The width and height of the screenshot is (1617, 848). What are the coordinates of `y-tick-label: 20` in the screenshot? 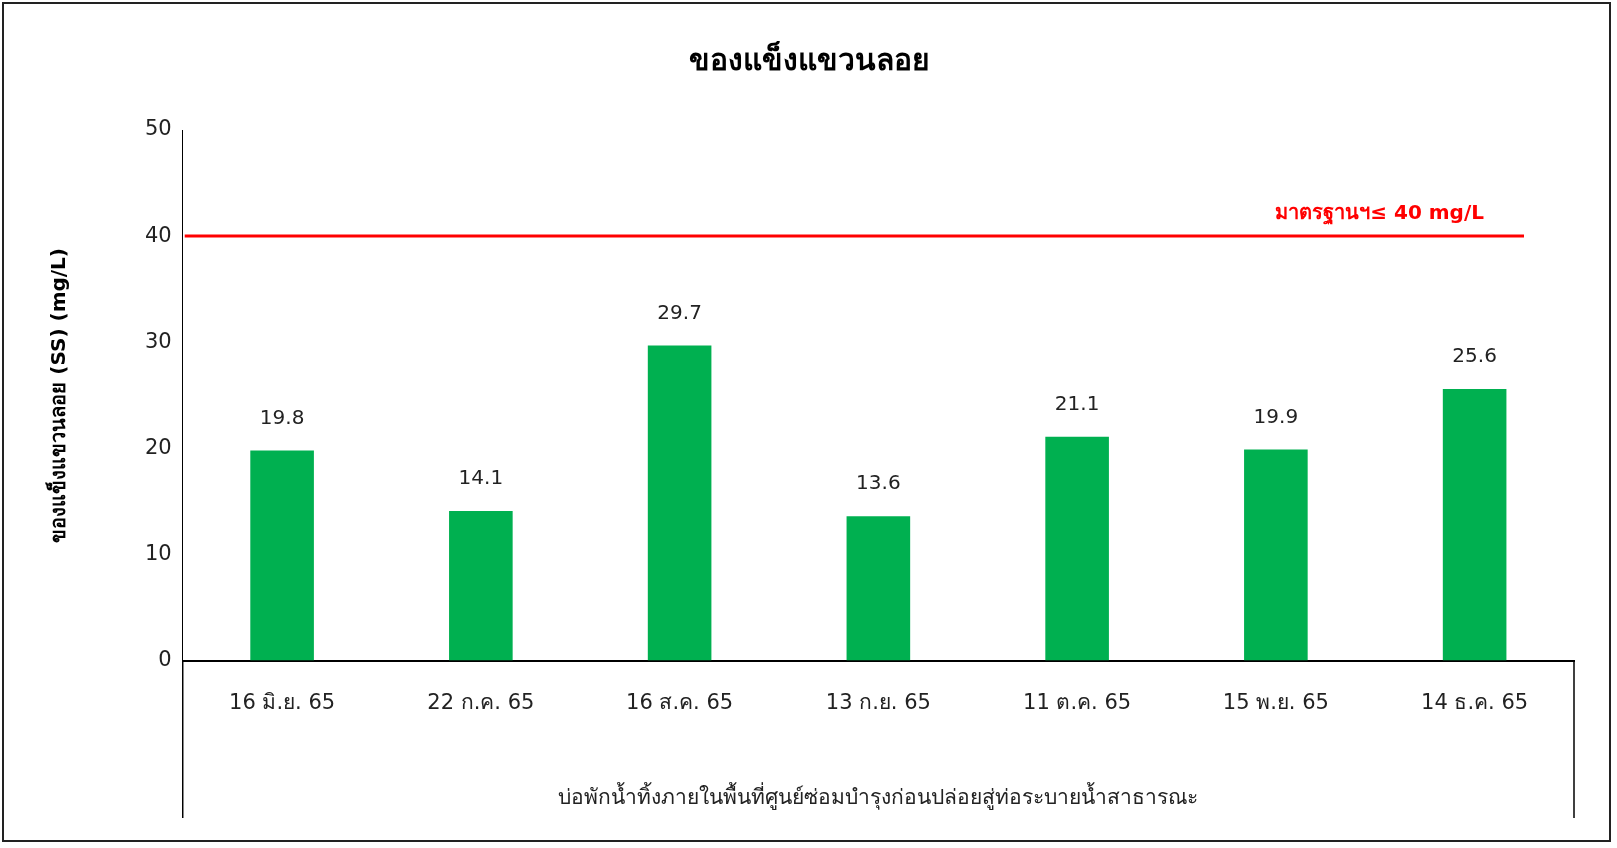 It's located at (158, 446).